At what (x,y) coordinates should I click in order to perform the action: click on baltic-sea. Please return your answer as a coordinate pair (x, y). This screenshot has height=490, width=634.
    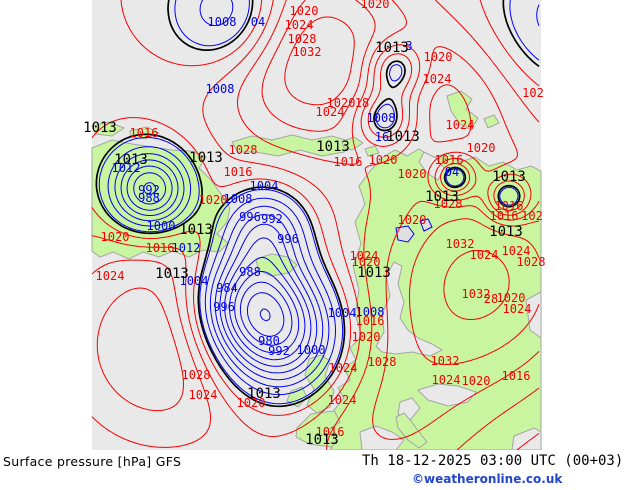
    Looking at the image, I should click on (409, 309).